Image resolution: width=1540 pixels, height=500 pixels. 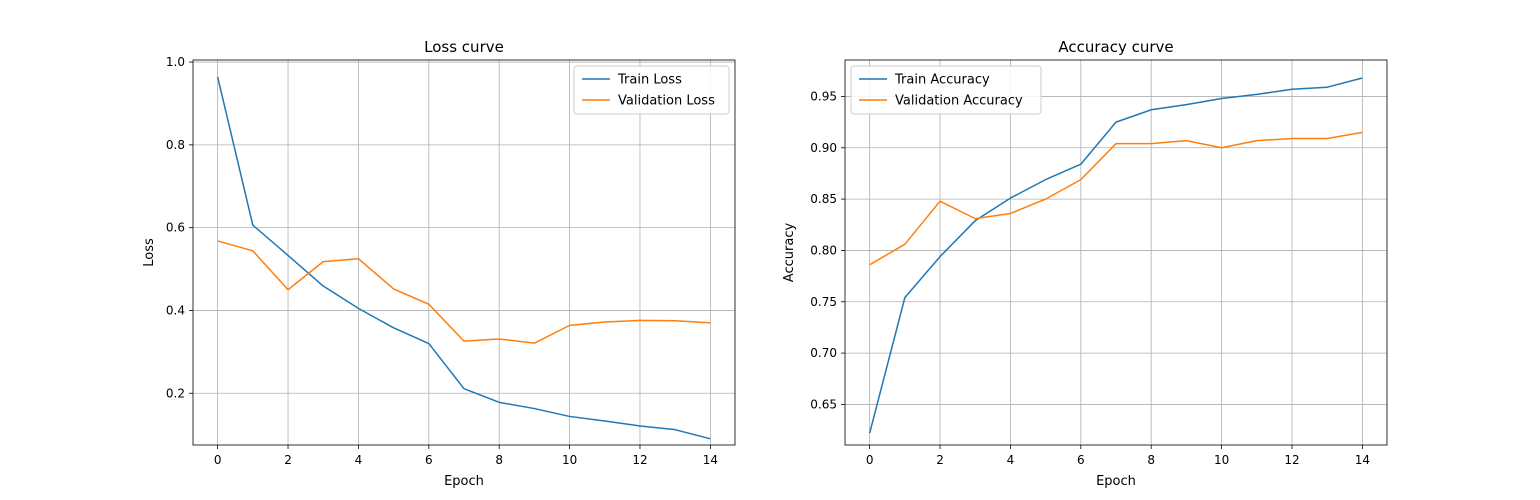 What do you see at coordinates (789, 253) in the screenshot?
I see `y-axis-label: Accuracy` at bounding box center [789, 253].